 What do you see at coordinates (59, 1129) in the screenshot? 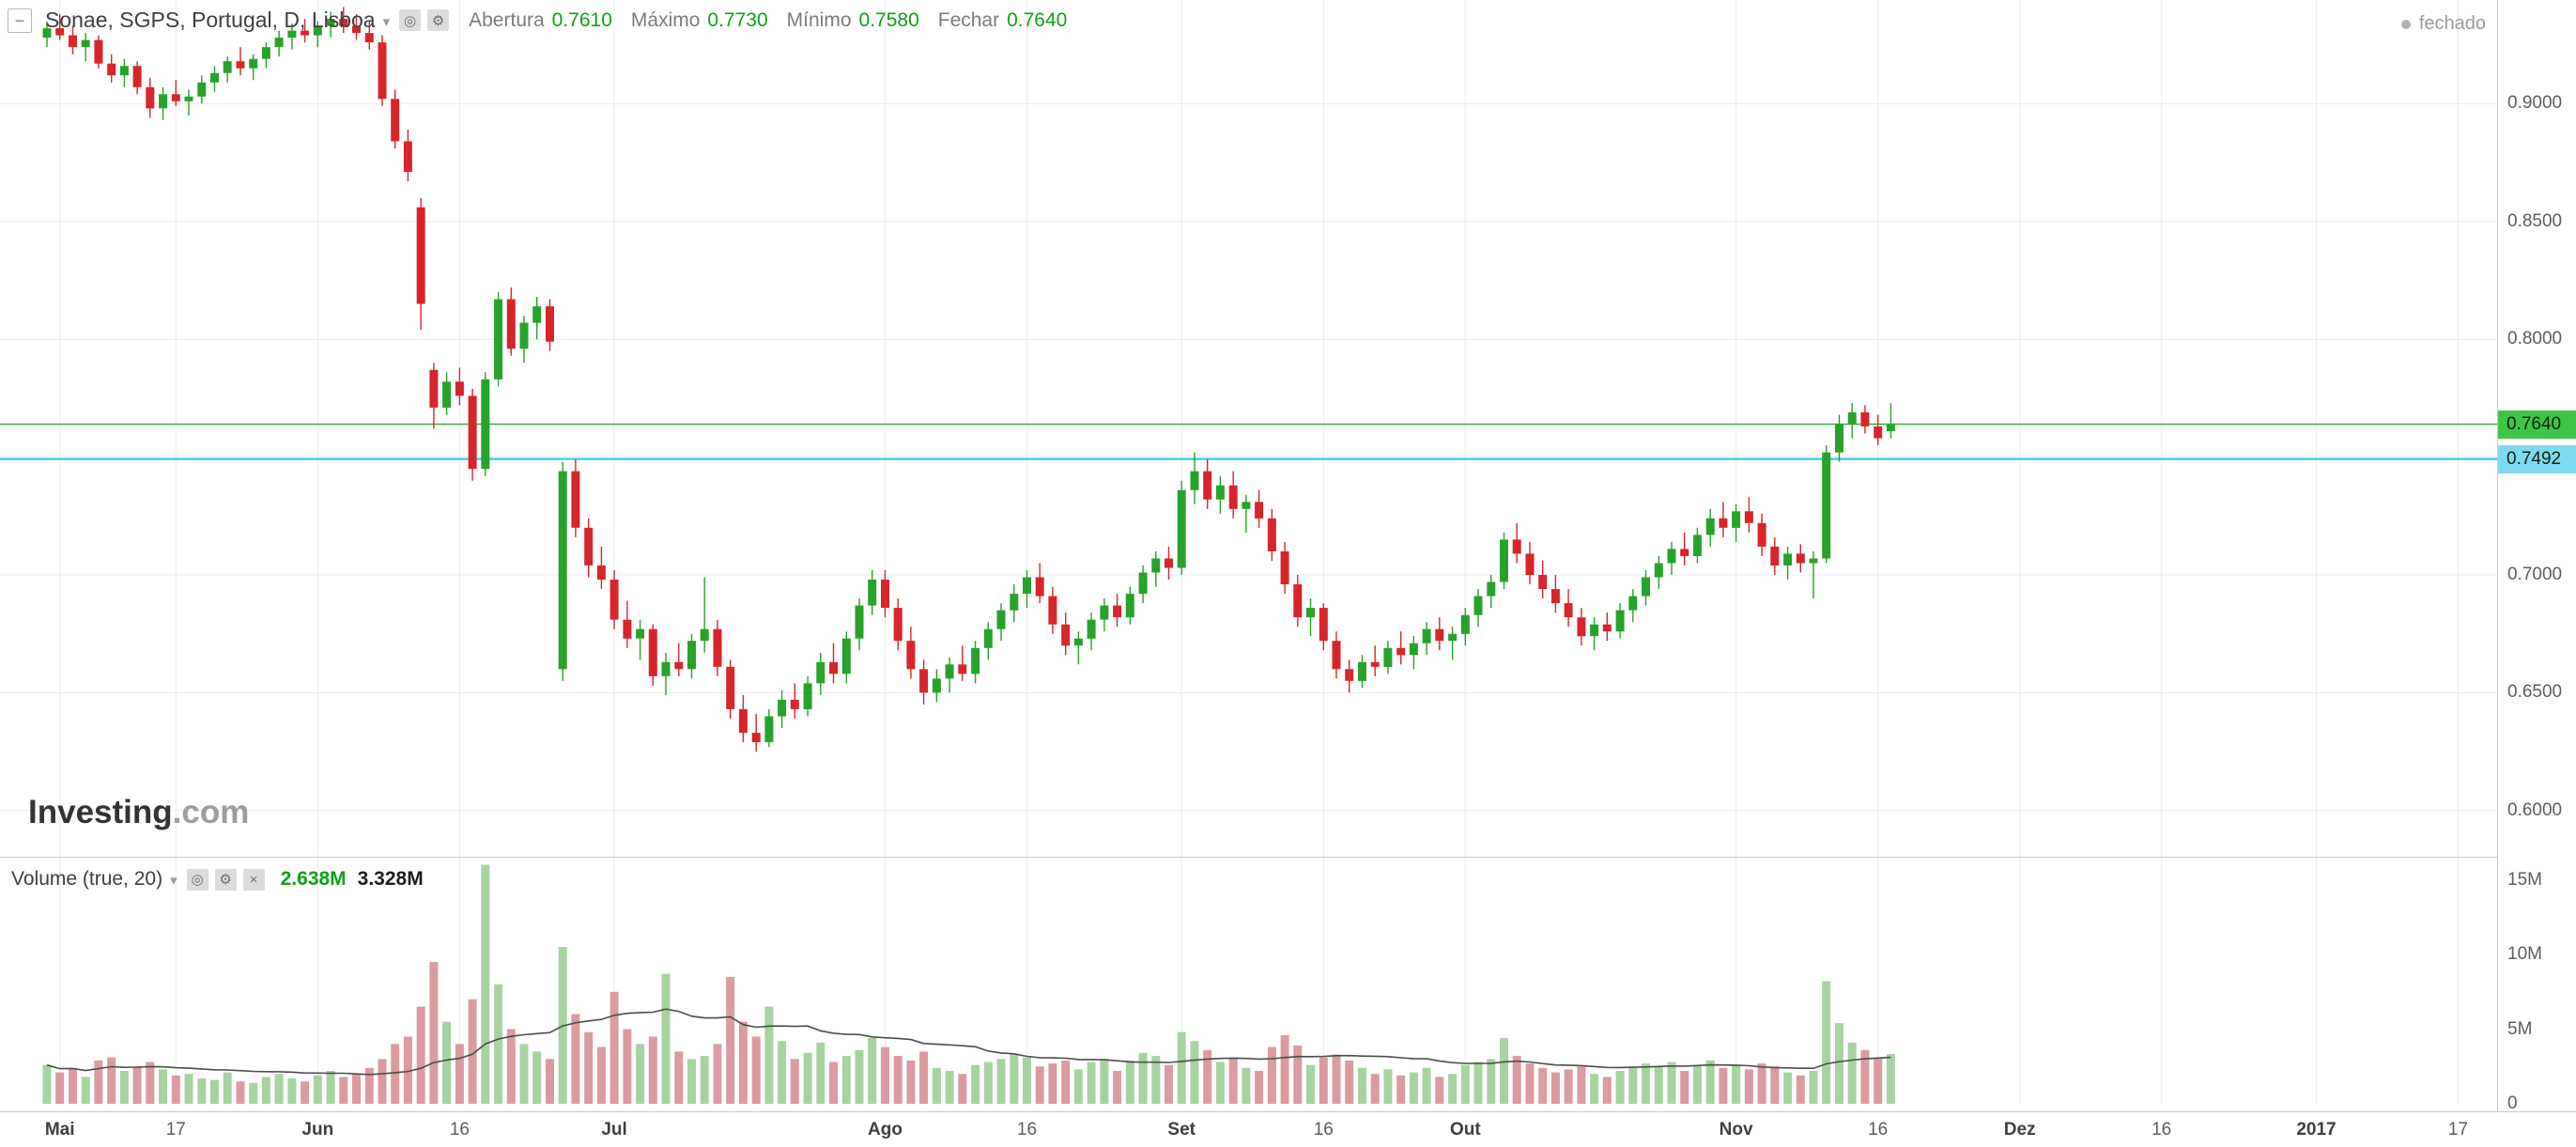
I see `time-axis-label: Mai` at bounding box center [59, 1129].